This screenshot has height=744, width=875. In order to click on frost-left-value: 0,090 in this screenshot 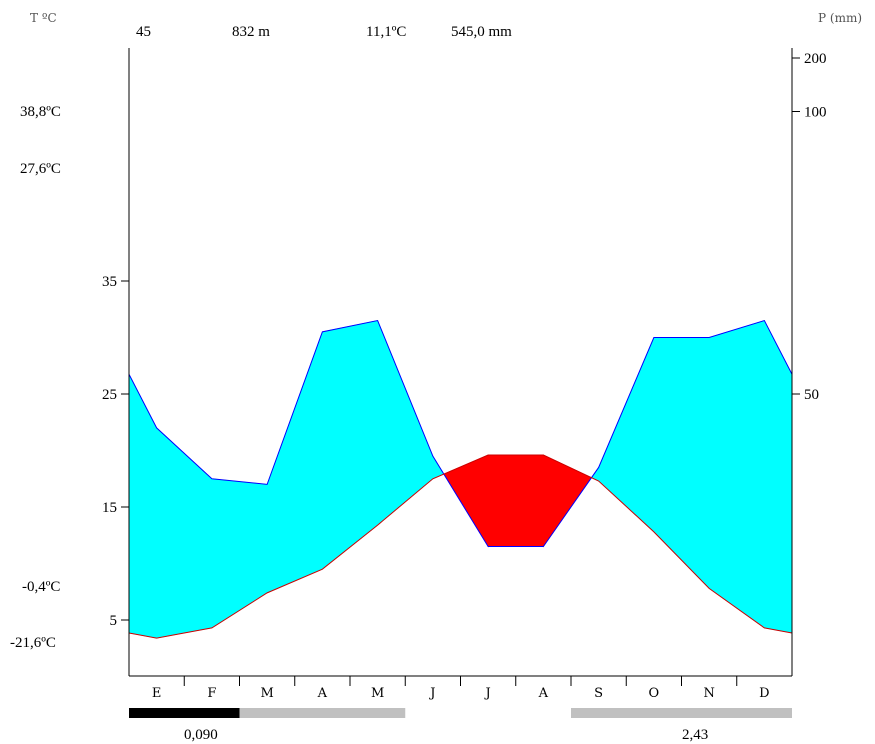, I will do `click(201, 735)`.